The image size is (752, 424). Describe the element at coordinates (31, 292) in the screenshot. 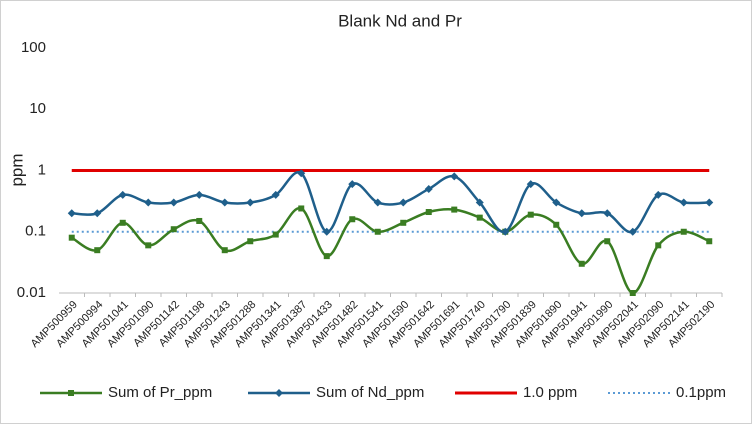

I see `y-tick-label: 0.01` at that location.